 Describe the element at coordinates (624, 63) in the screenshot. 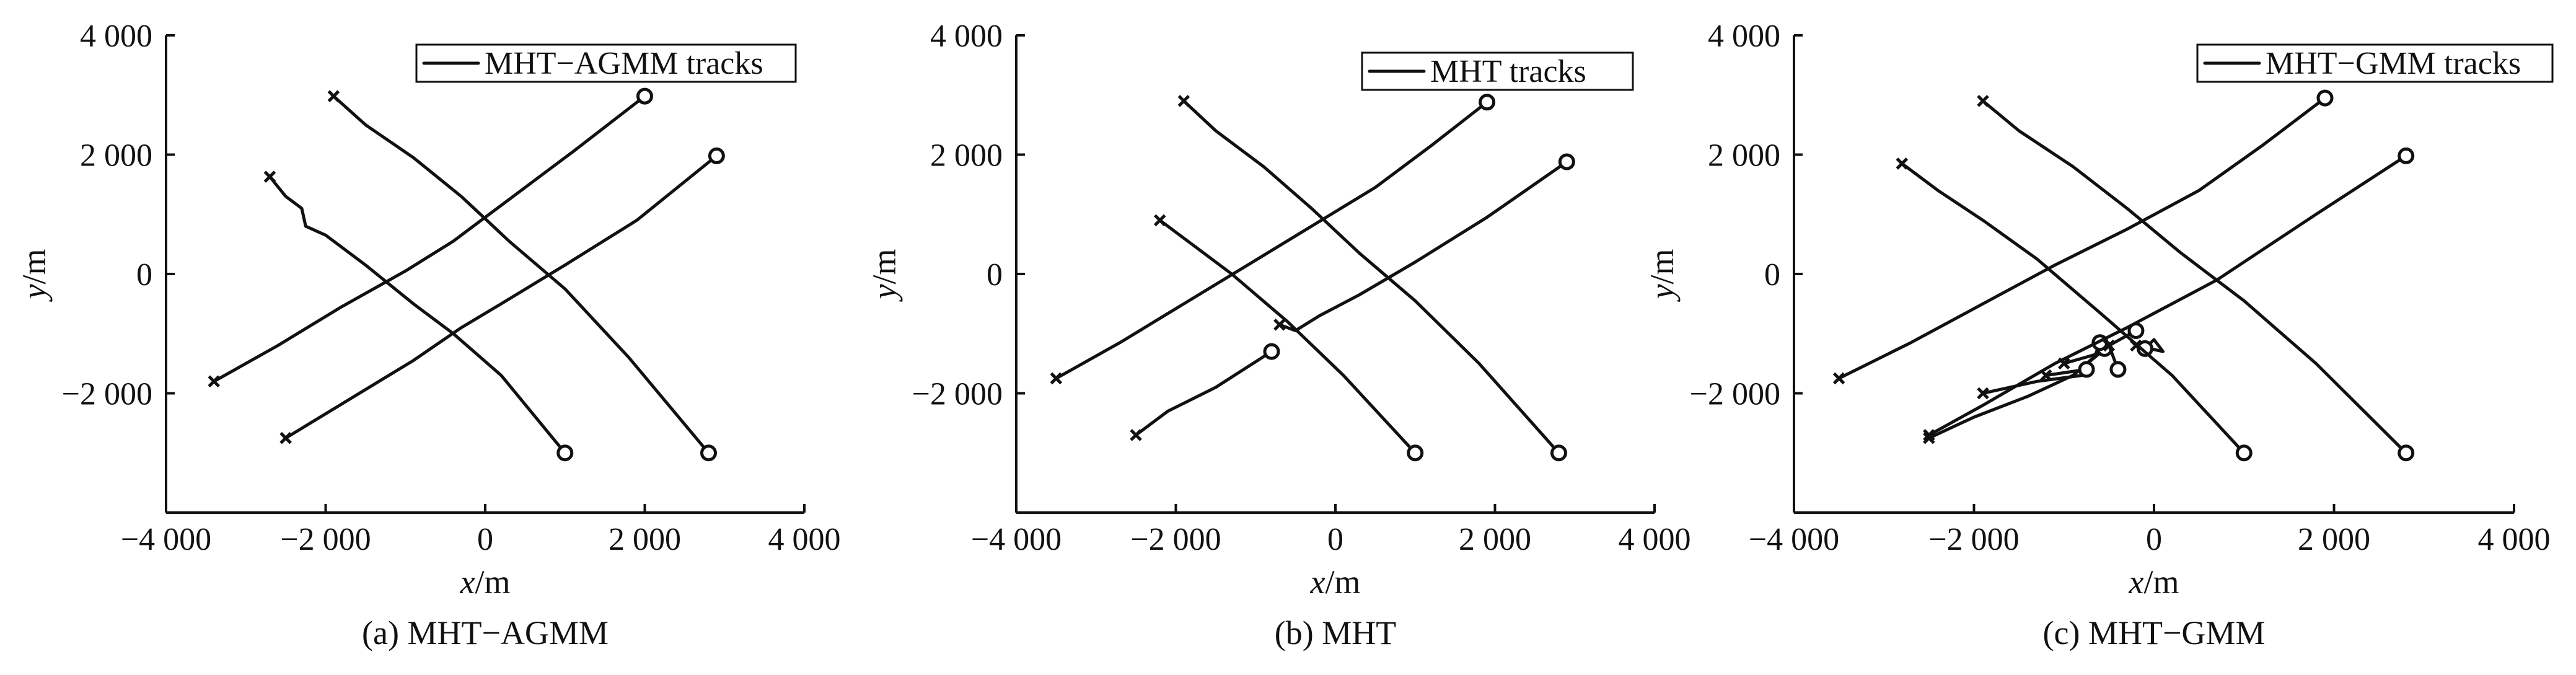

I see `legend-label: MHT−AGMM tracks` at that location.